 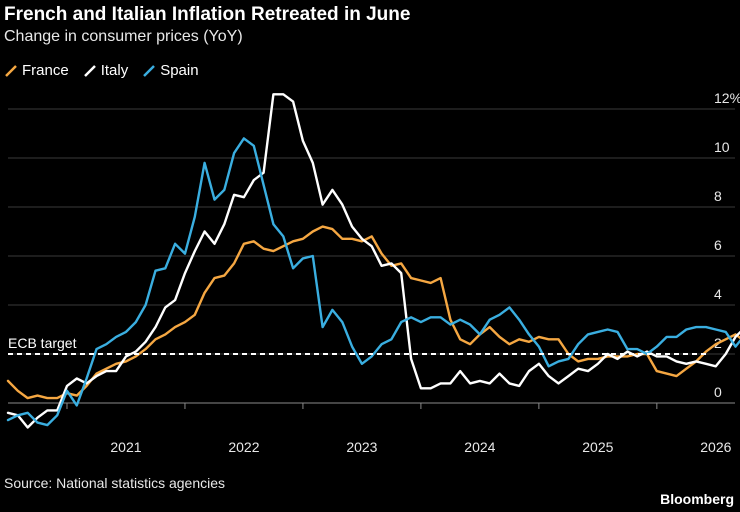 I want to click on x-tick-label-2022: 2022, so click(x=243, y=447).